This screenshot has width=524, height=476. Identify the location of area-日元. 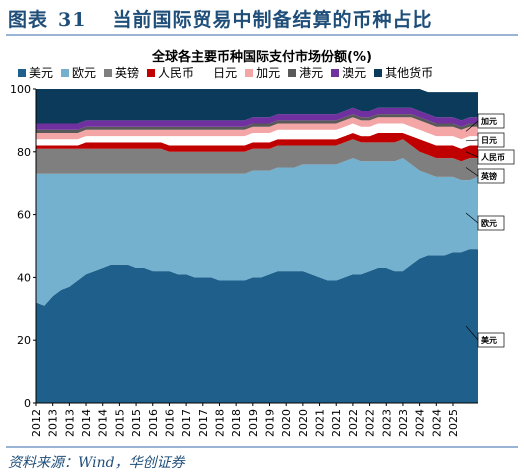
(257, 136).